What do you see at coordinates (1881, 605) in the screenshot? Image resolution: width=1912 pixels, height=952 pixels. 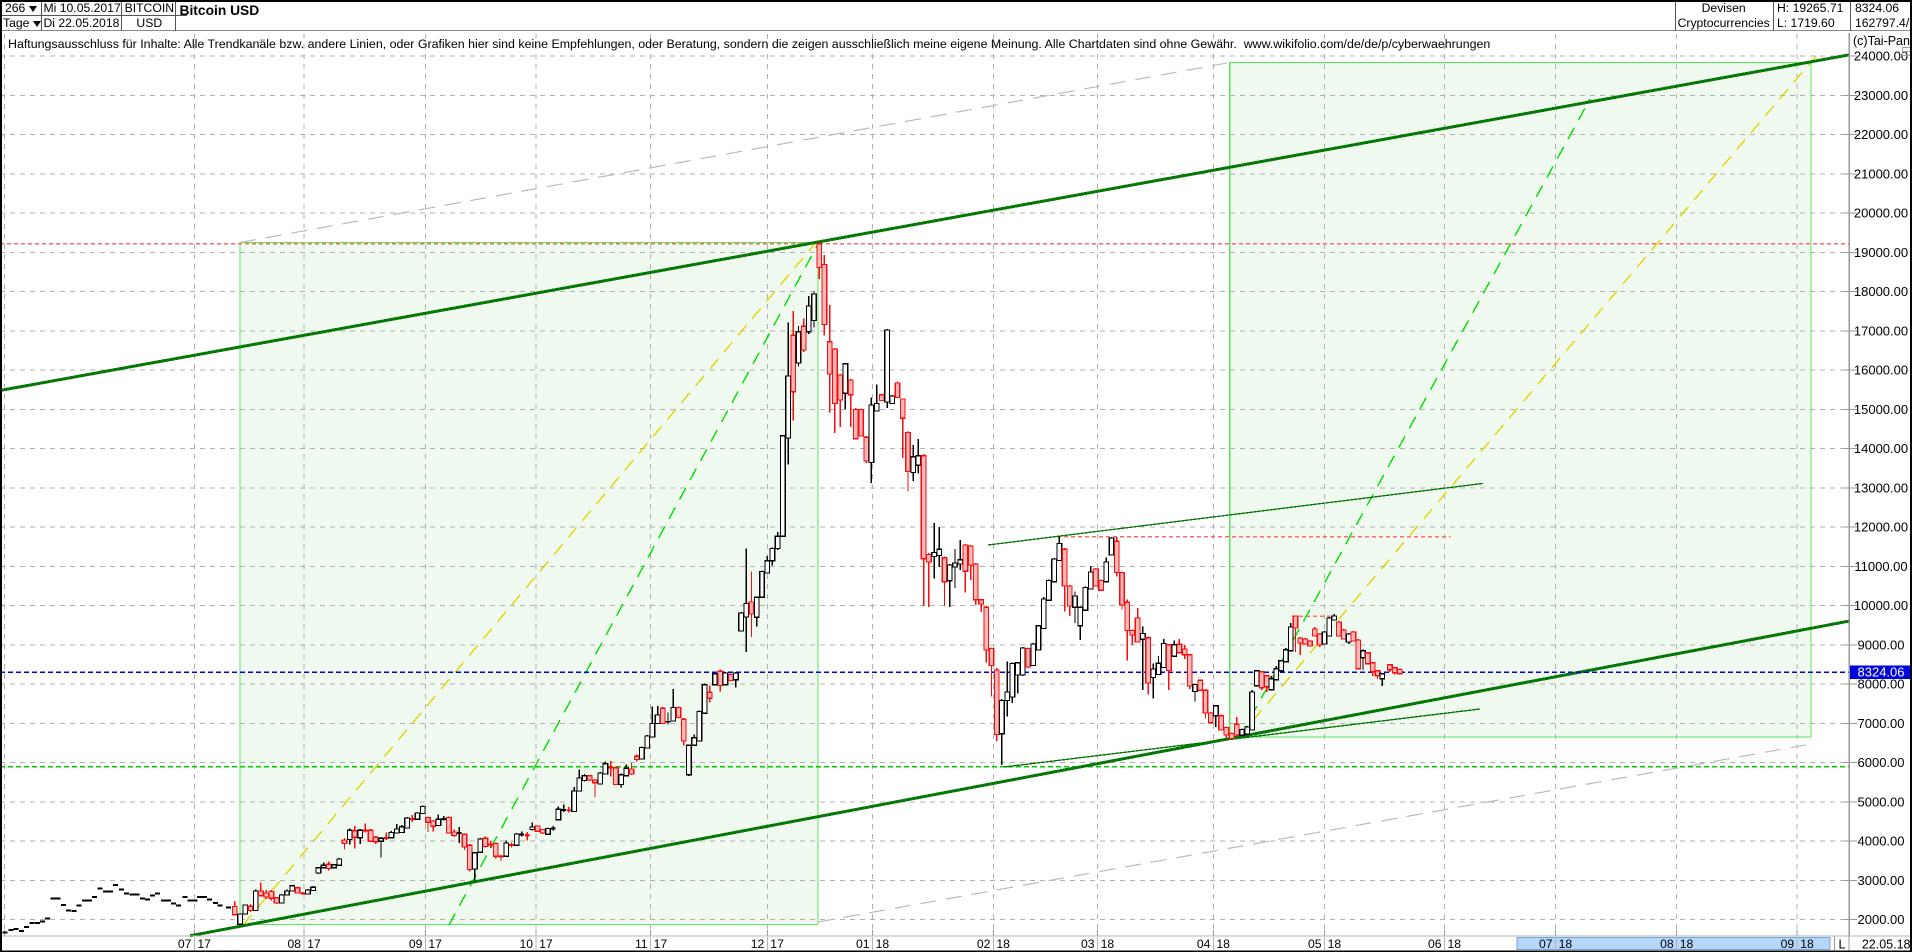 I see `svg-text: 10000.00` at bounding box center [1881, 605].